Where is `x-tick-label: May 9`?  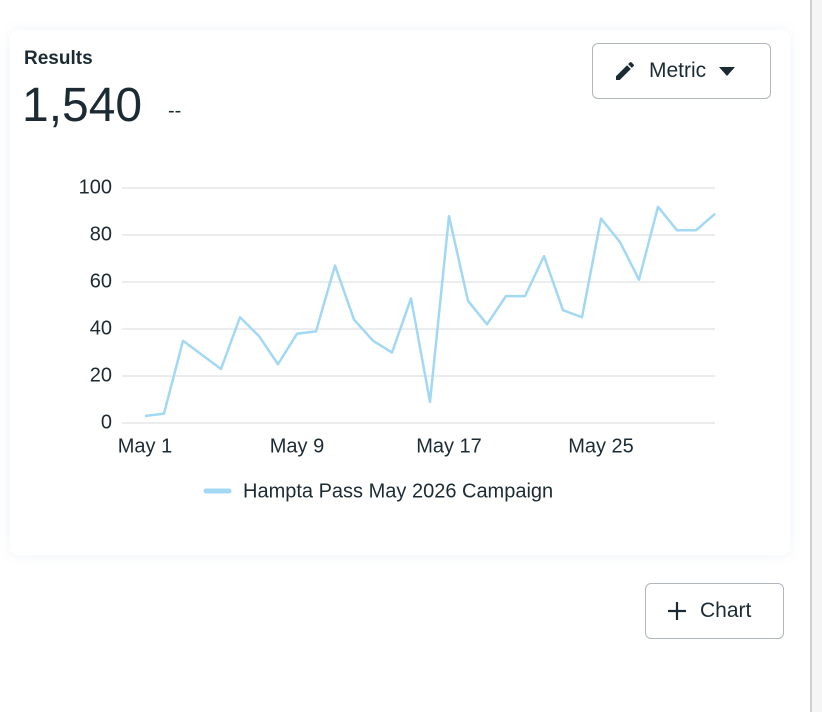
x-tick-label: May 9 is located at coordinates (297, 446).